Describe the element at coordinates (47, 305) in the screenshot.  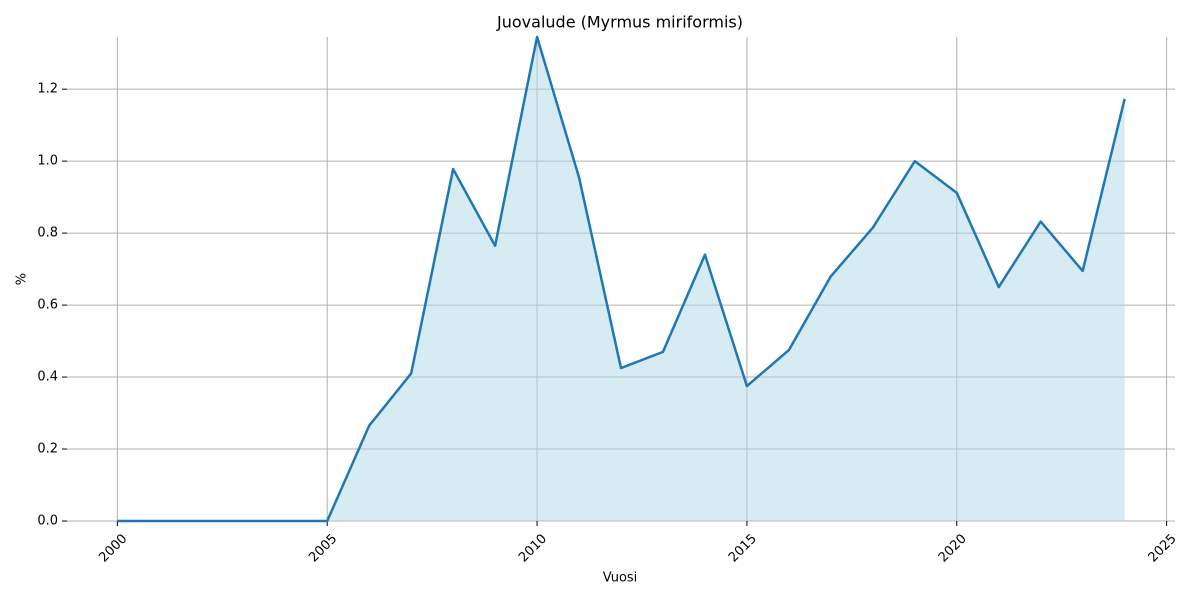
I see `y-tick-label: 0.6` at that location.